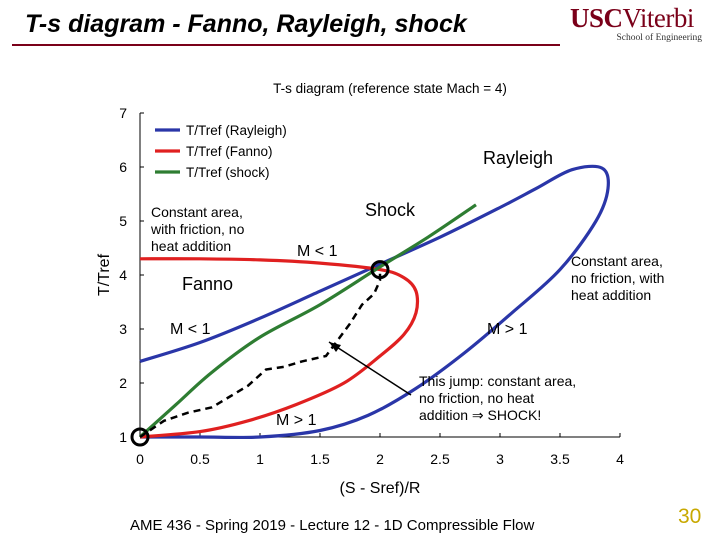 Image resolution: width=720 pixels, height=540 pixels. I want to click on logo-usc: USC, so click(596, 18).